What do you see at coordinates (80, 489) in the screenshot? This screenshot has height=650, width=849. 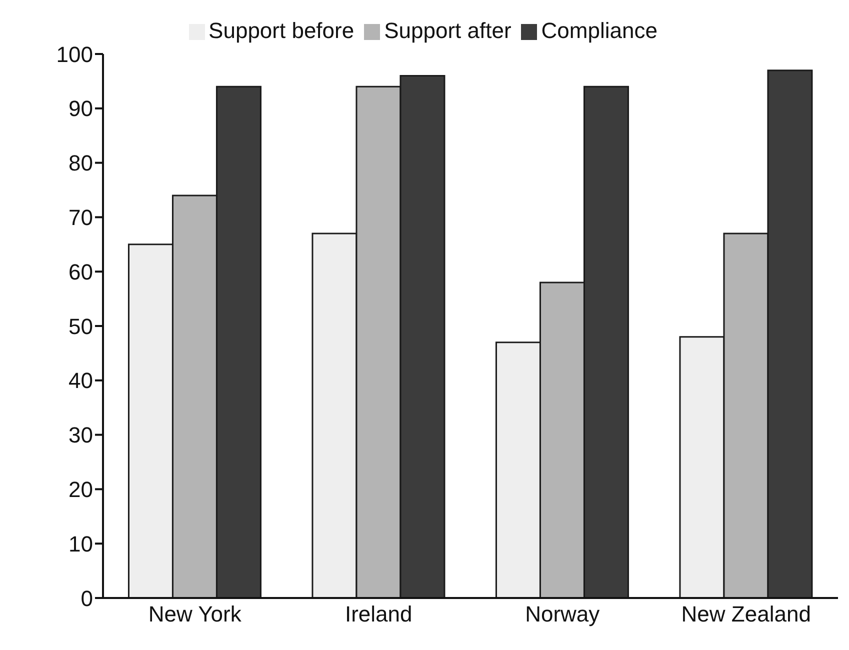 I see `y-tick-label: 20` at bounding box center [80, 489].